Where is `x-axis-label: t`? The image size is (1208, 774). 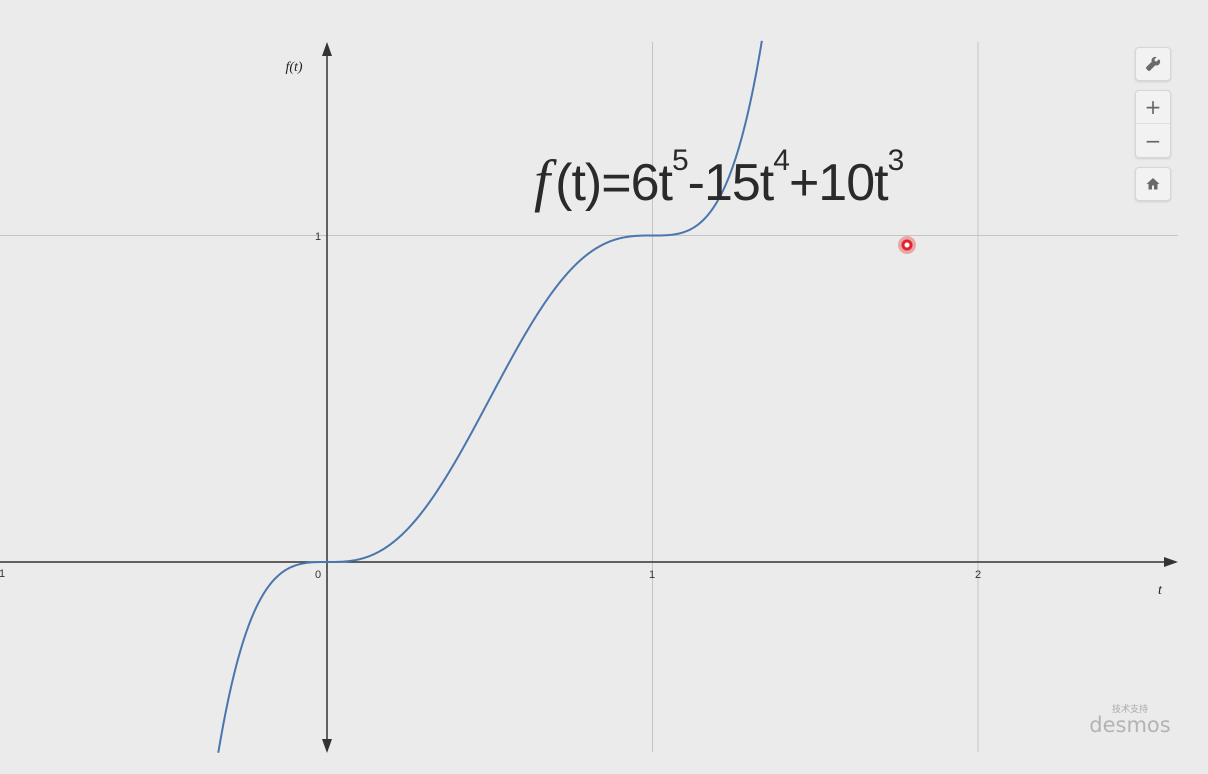 x-axis-label: t is located at coordinates (1160, 590).